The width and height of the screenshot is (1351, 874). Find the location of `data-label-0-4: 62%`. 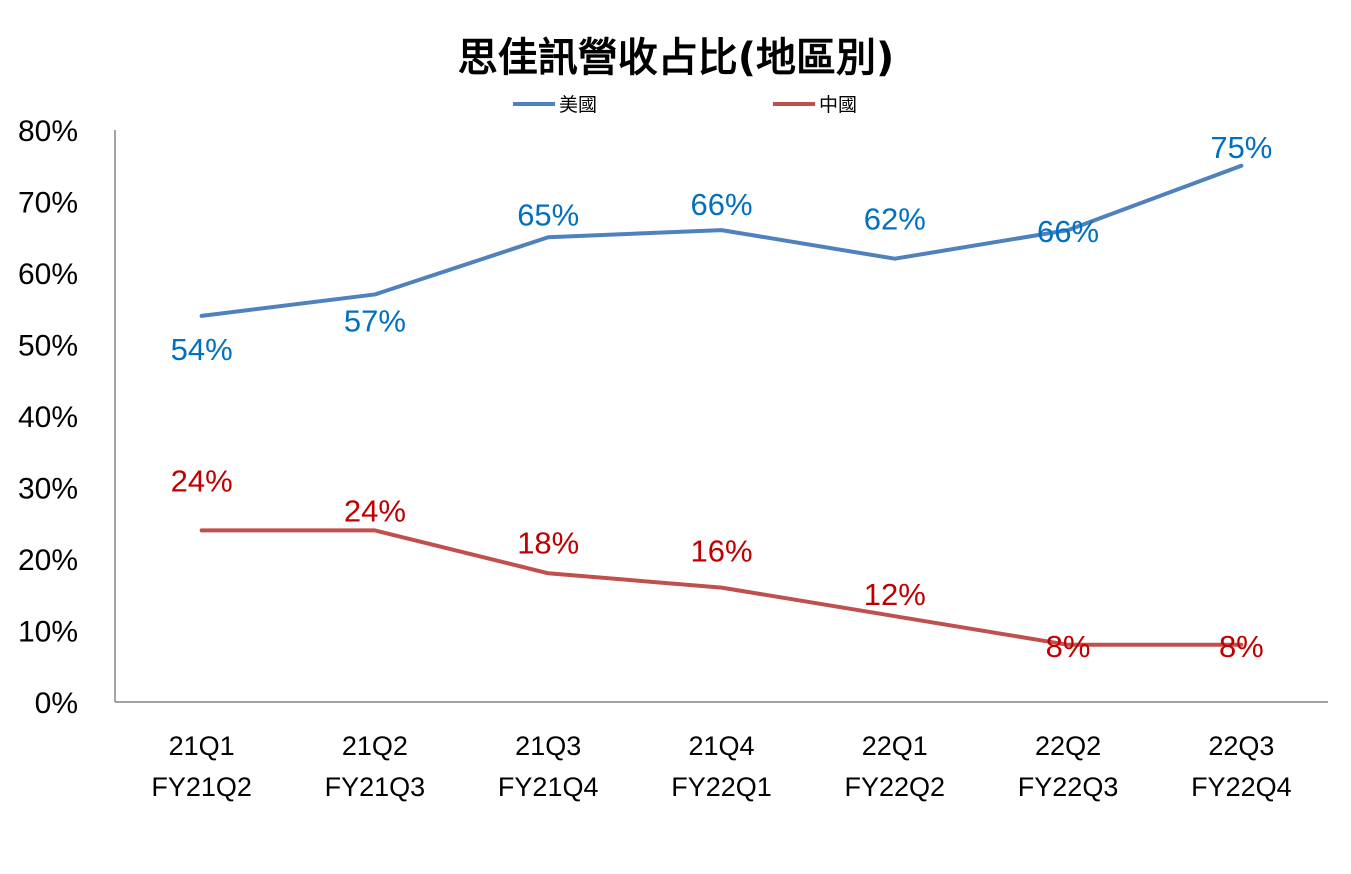

data-label-0-4: 62% is located at coordinates (895, 219).